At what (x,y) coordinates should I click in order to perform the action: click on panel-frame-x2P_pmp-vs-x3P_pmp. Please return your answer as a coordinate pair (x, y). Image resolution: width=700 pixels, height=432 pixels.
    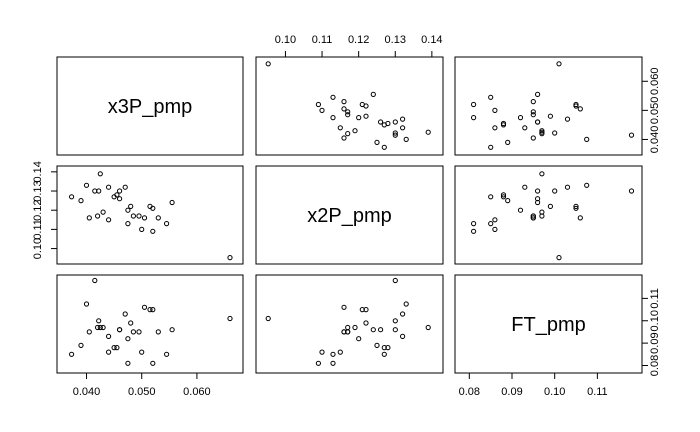
    Looking at the image, I should click on (150, 215).